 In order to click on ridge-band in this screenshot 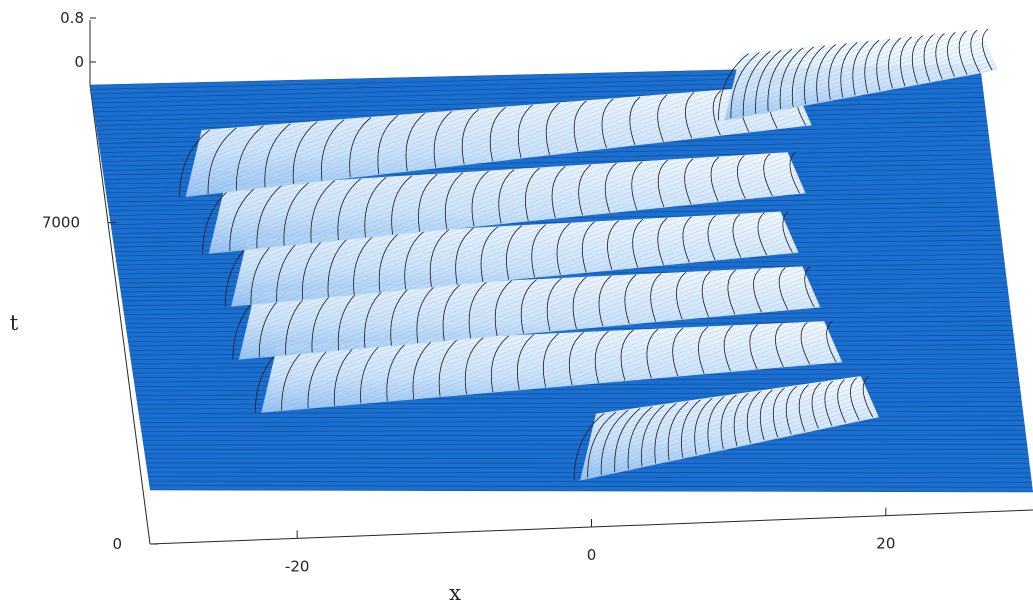, I will do `click(504, 202)`.